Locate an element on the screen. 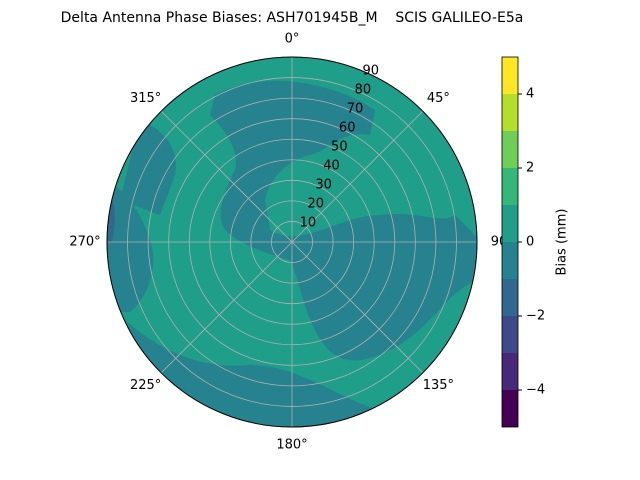  theta-tick-label: 180° is located at coordinates (291, 445).